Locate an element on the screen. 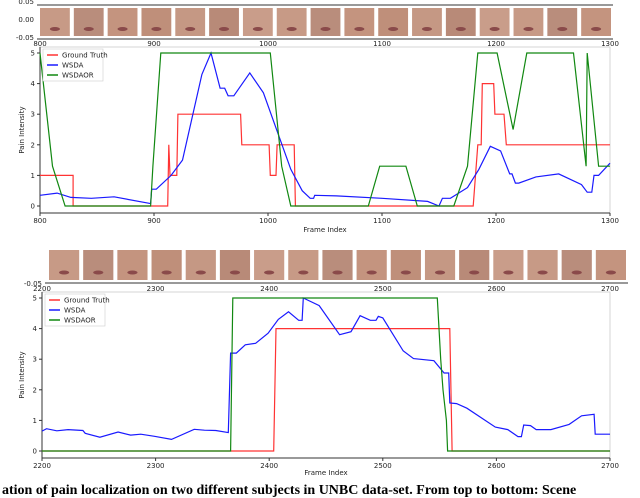 This screenshot has width=640, height=498. legend-label: WSDAOR is located at coordinates (80, 321).